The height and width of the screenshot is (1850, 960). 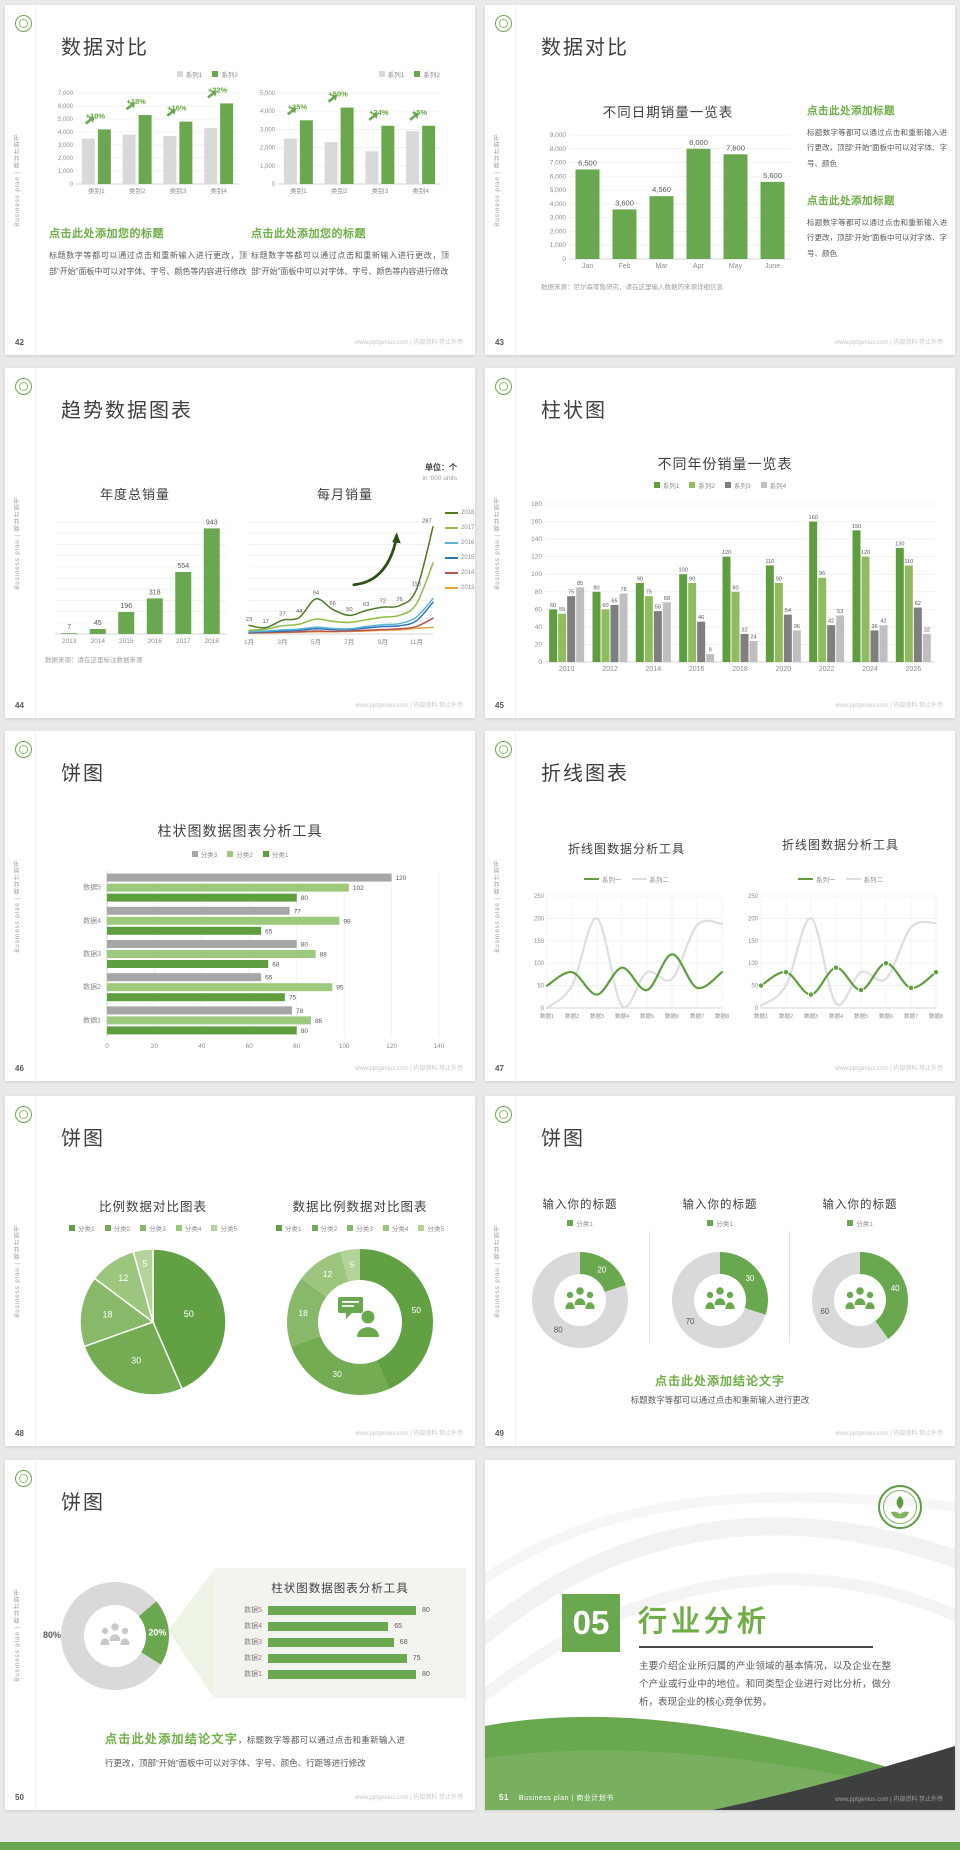 What do you see at coordinates (580, 1223) in the screenshot?
I see `chart-legend: 分类1` at bounding box center [580, 1223].